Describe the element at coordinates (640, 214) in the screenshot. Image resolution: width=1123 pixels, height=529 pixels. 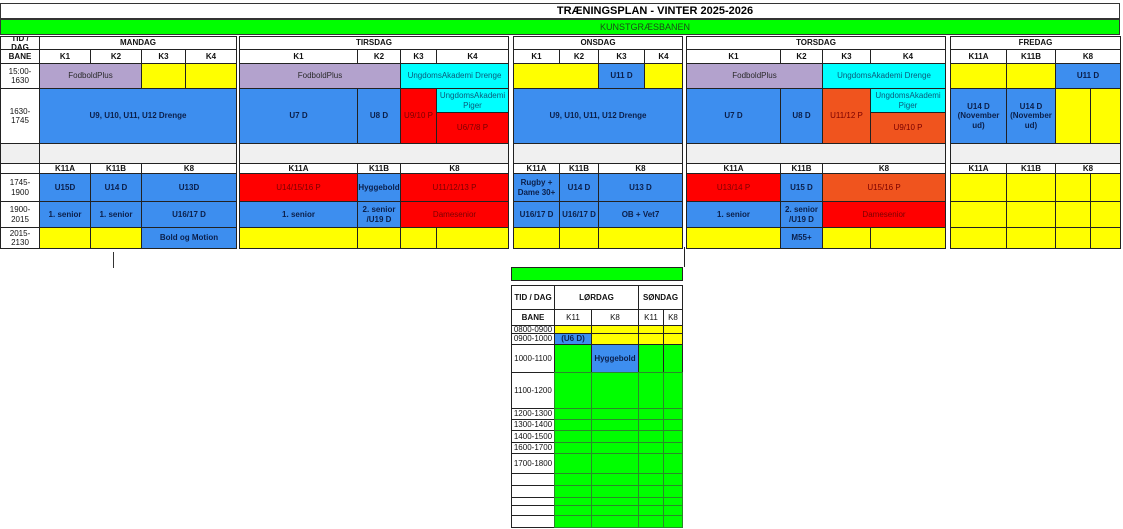
I see `cell-ob-vet7: OB + Vet7` at that location.